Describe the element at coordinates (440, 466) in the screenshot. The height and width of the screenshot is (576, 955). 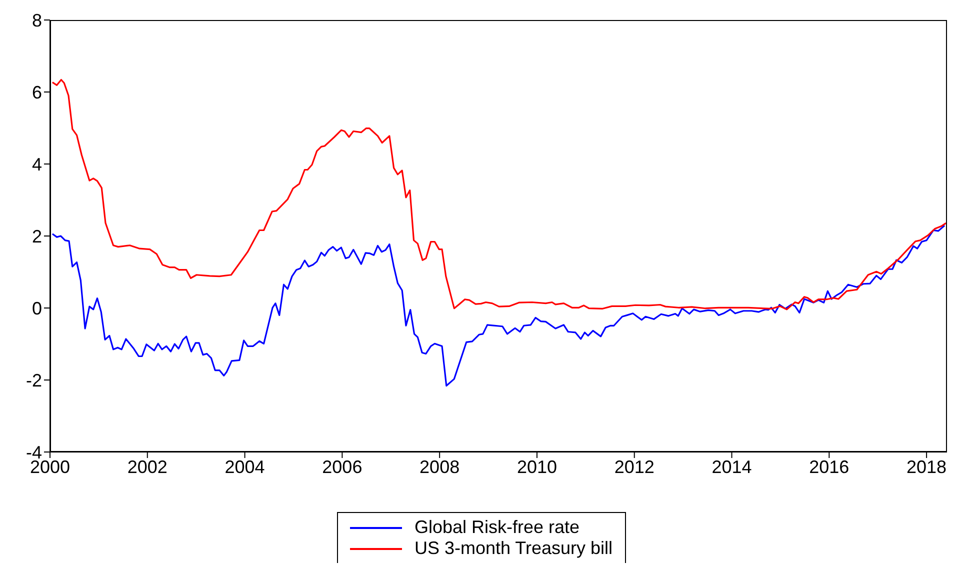
I see `x-tick-label: 2008` at that location.